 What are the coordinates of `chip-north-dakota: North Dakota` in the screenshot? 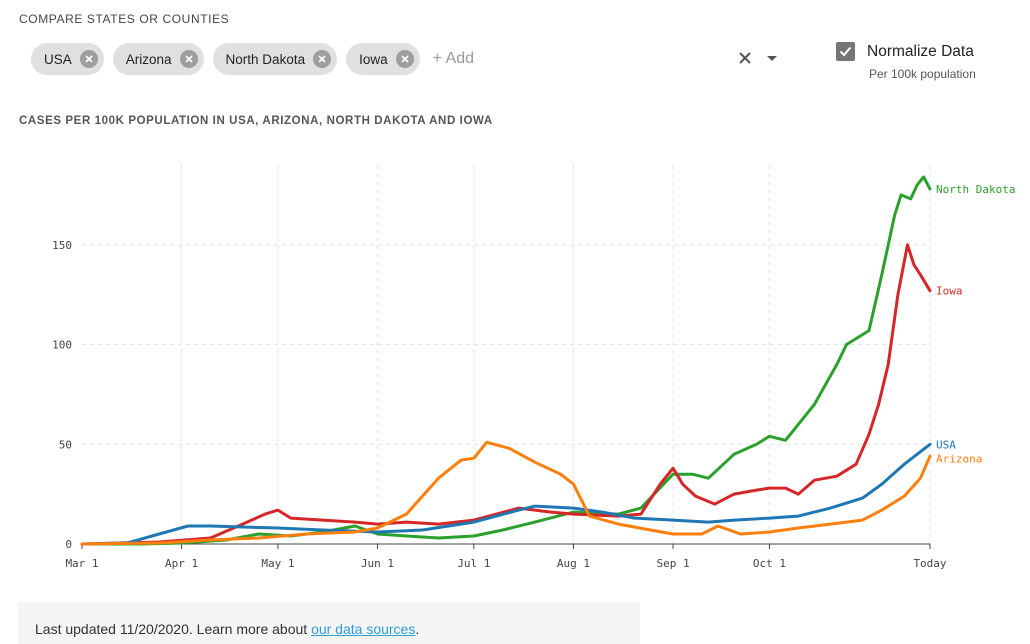 It's located at (275, 59).